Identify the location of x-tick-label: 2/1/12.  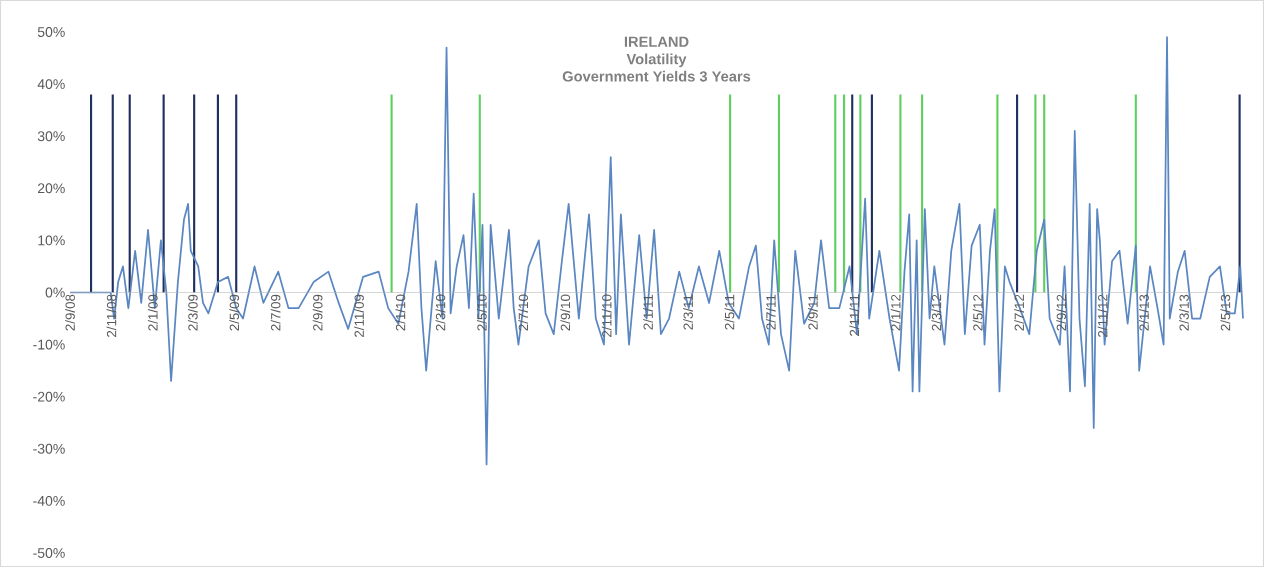
(895, 312).